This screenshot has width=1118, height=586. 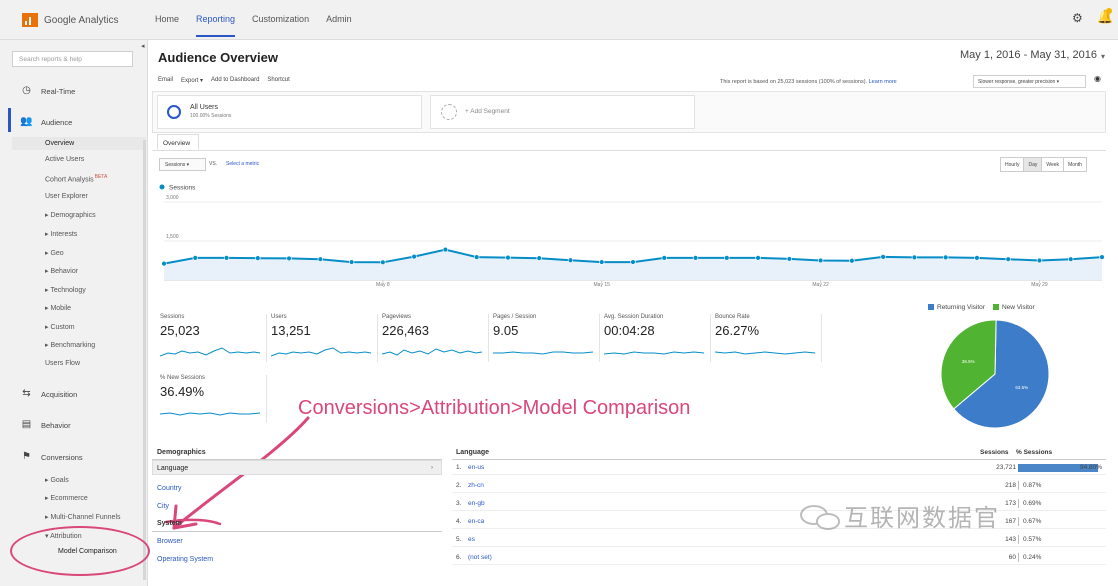 What do you see at coordinates (1029, 81) in the screenshot?
I see `sampling-select: Slower response, greater precision ▾` at bounding box center [1029, 81].